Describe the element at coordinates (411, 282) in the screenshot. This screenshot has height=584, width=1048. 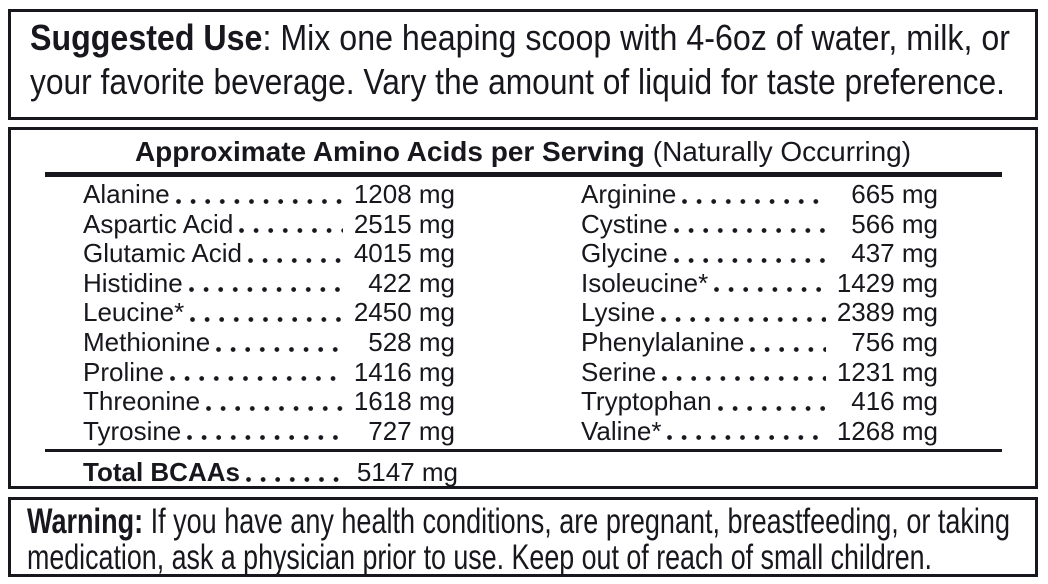
I see `amino-acid-value: 422 mg` at that location.